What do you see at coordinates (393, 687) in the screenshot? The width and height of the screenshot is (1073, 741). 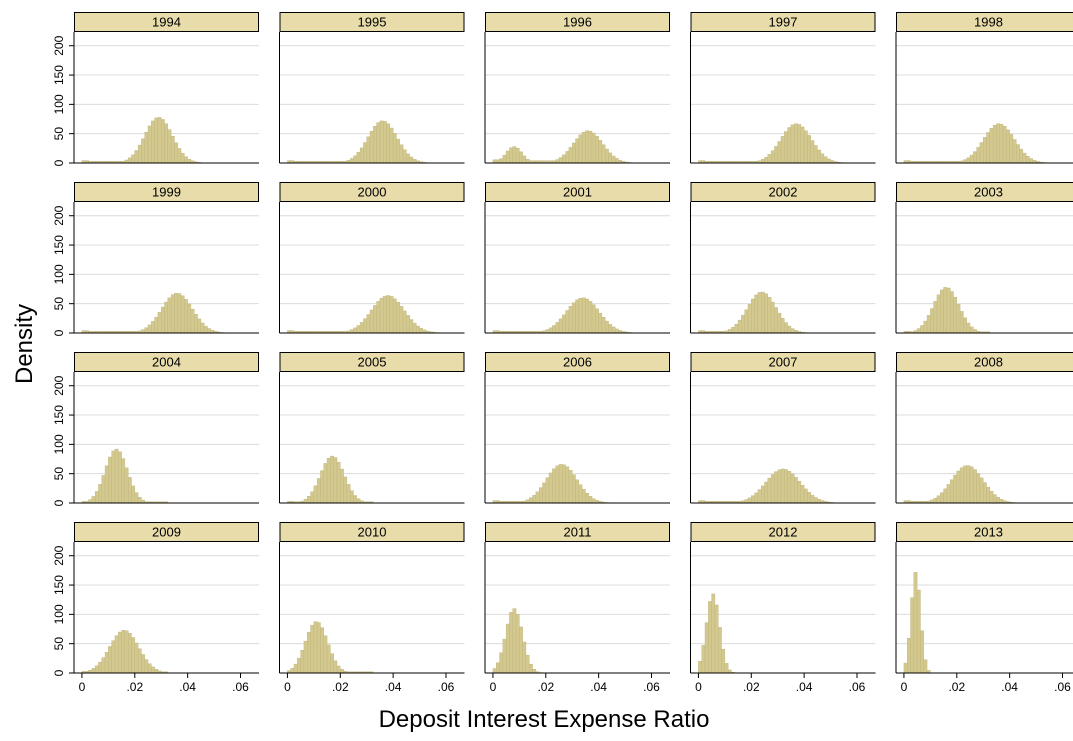 I see `x-tick-label: .04` at bounding box center [393, 687].